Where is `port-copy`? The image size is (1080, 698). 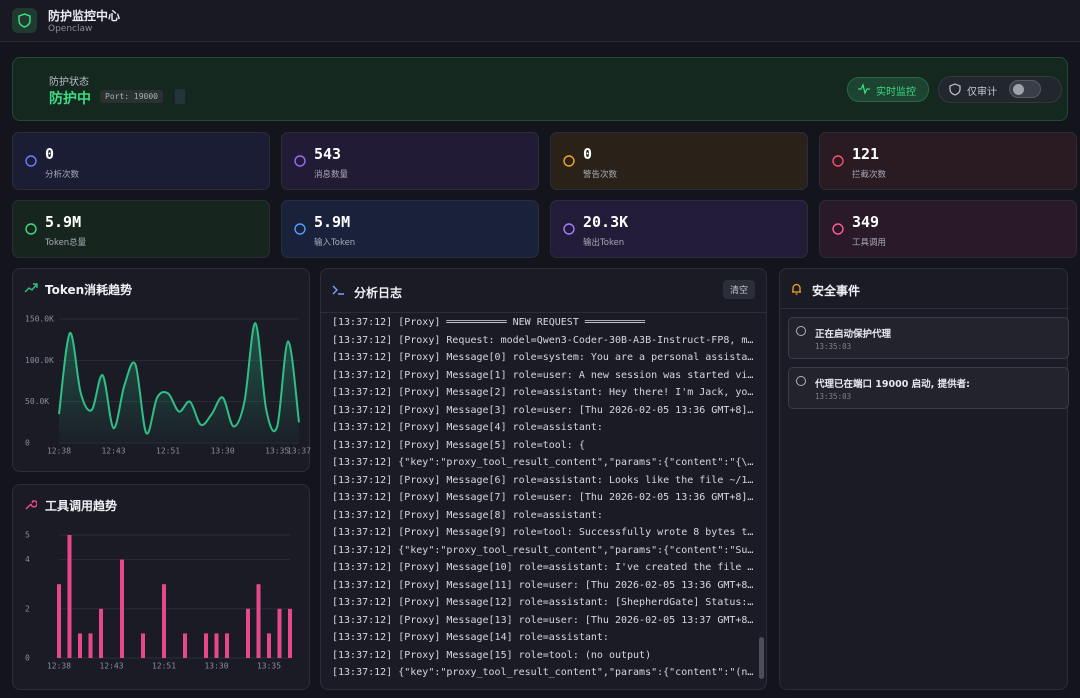
port-copy is located at coordinates (180, 96).